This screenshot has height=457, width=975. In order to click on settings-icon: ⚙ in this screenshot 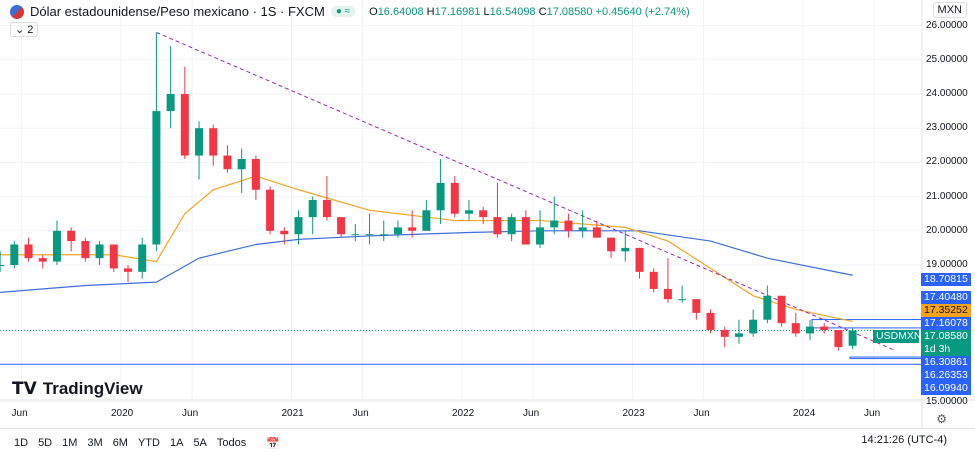, I will do `click(941, 419)`.